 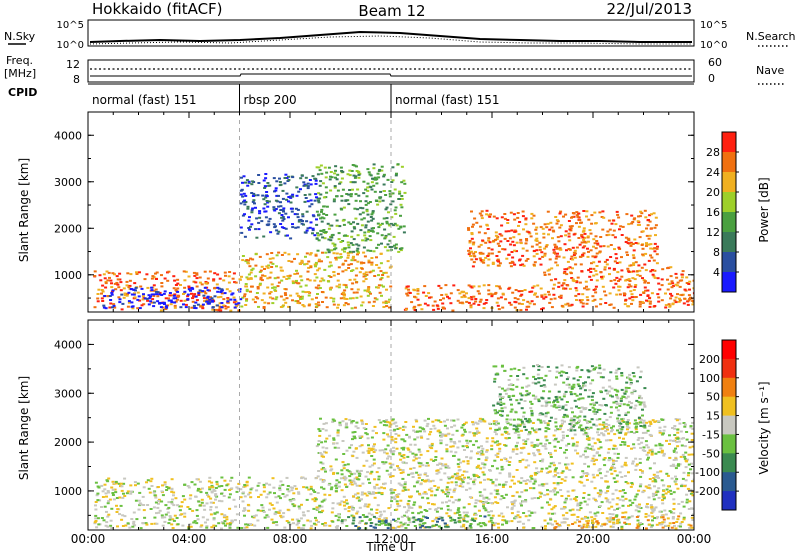 What do you see at coordinates (649, 9) in the screenshot?
I see `date-title: 22/Jul/2013` at bounding box center [649, 9].